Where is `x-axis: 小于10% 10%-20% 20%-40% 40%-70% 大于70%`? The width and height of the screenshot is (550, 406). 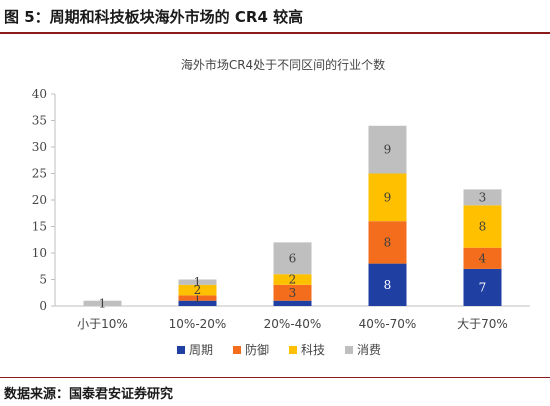
x-axis: 小于10% 10%-20% 20%-40% 40%-70% 大于70% is located at coordinates (292, 318).